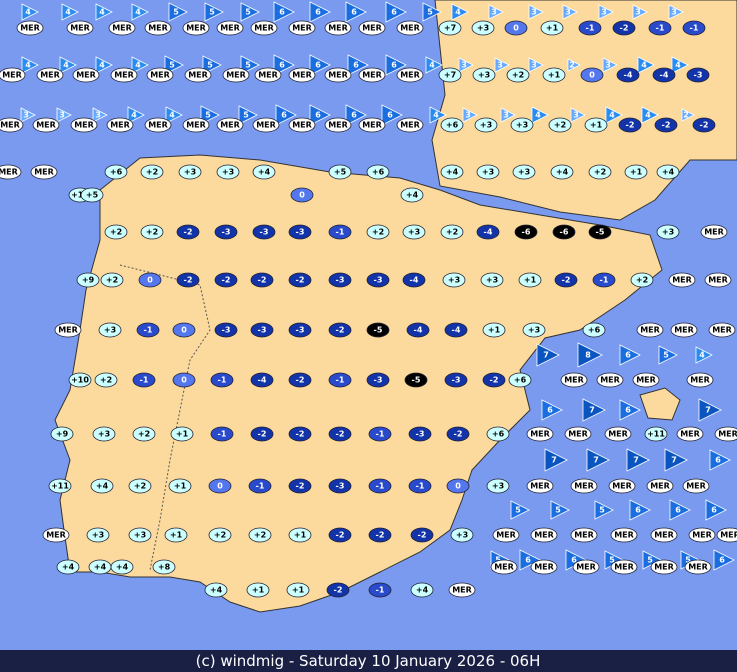 The image size is (737, 672). Describe the element at coordinates (150, 280) in the screenshot. I see `temperature-label: 0` at that location.